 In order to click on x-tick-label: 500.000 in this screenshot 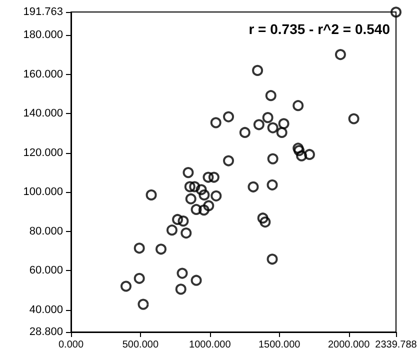, I will do `click(140, 345)`.